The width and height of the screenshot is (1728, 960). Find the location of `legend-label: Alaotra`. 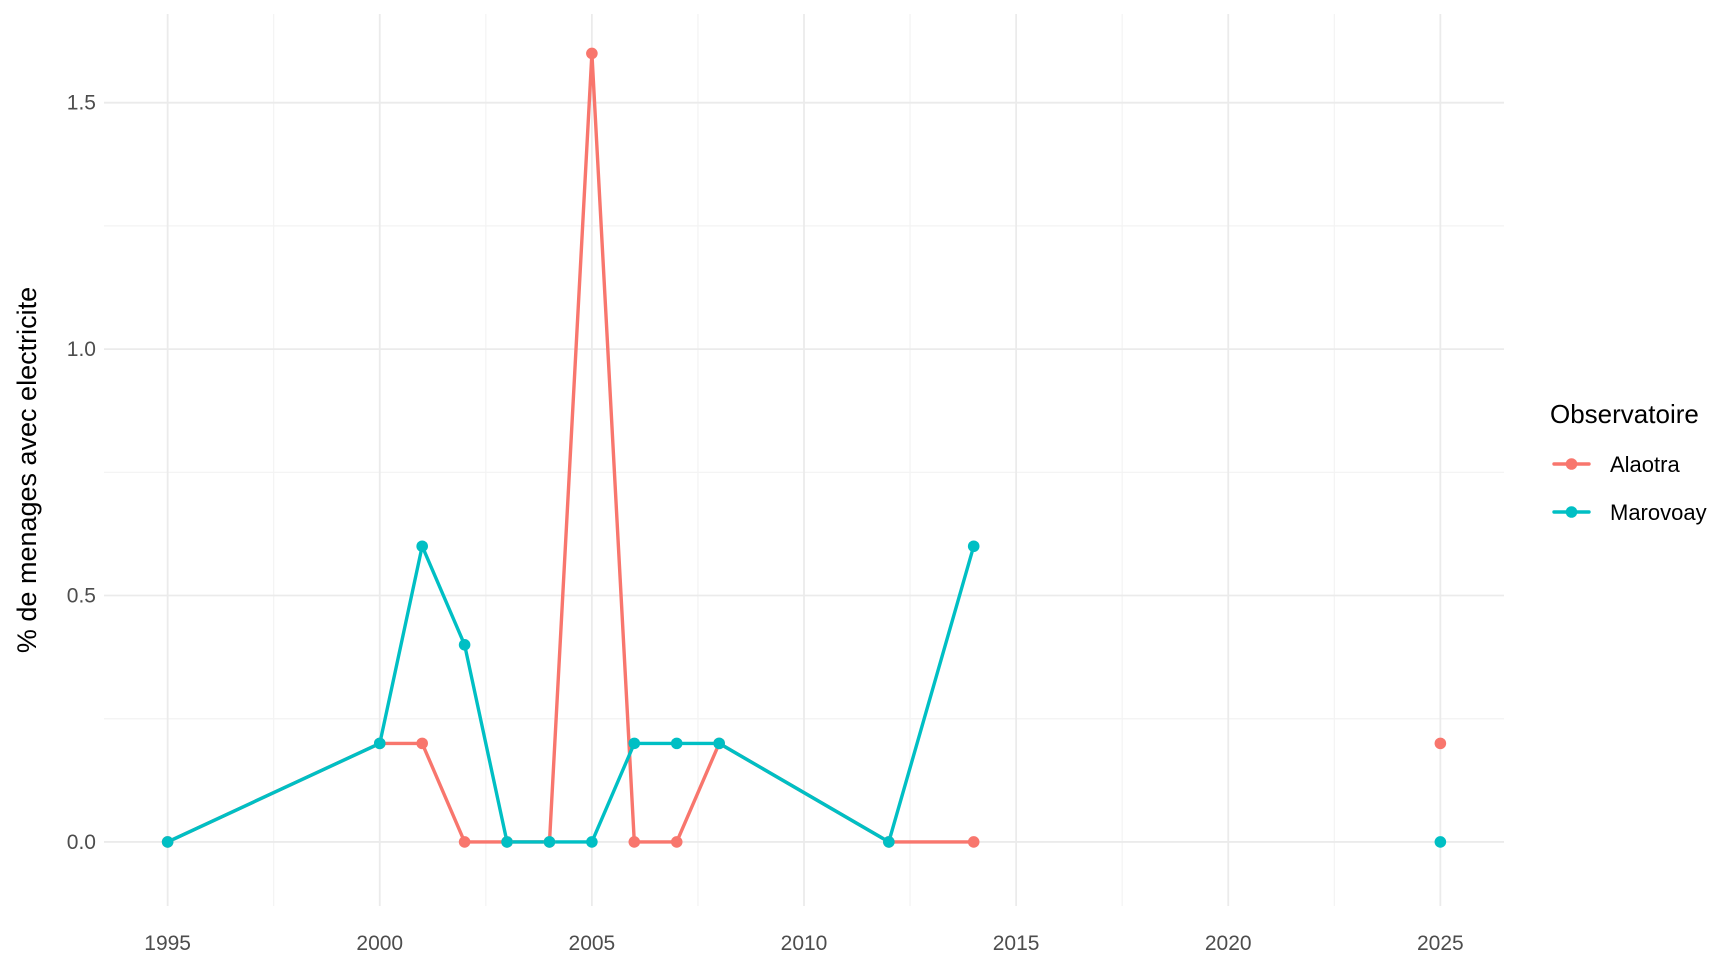

legend-label: Alaotra is located at coordinates (1645, 464).